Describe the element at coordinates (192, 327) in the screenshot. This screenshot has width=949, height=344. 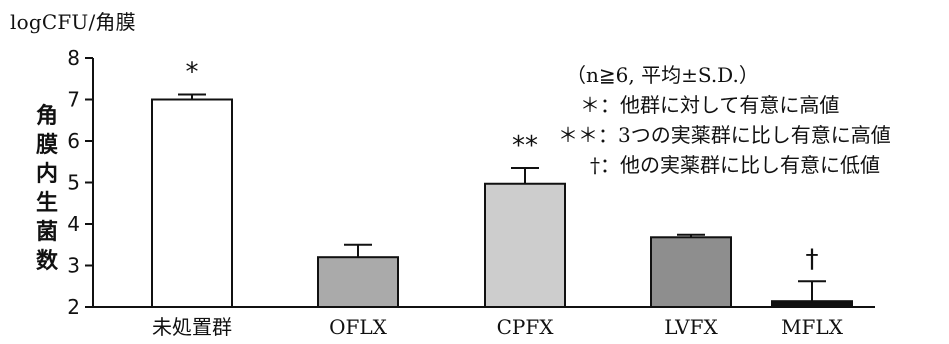
I see `x-tick-label: 未処置群` at that location.